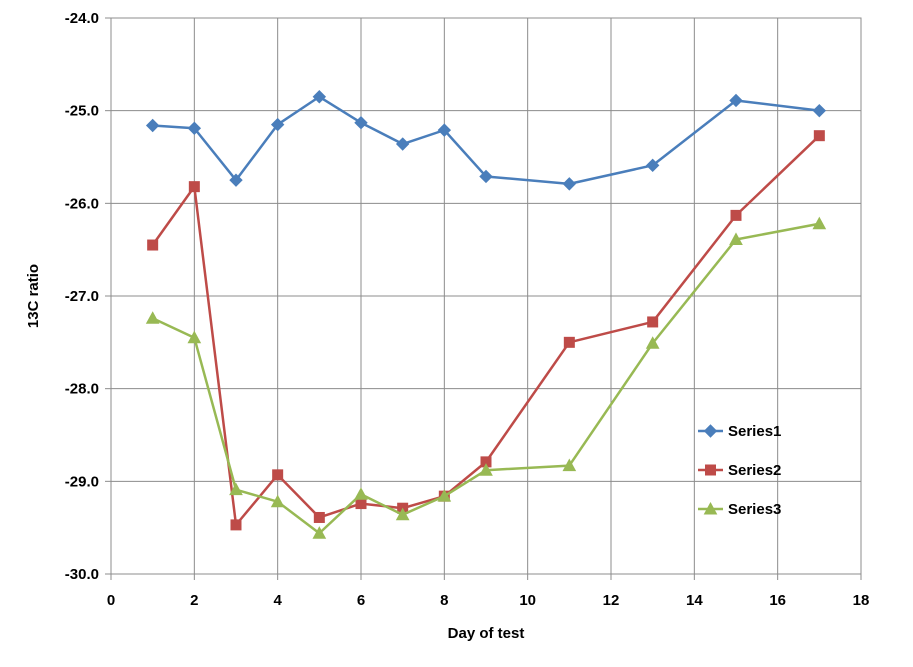 The width and height of the screenshot is (913, 667). I want to click on legend-entry-3: Series3, so click(739, 509).